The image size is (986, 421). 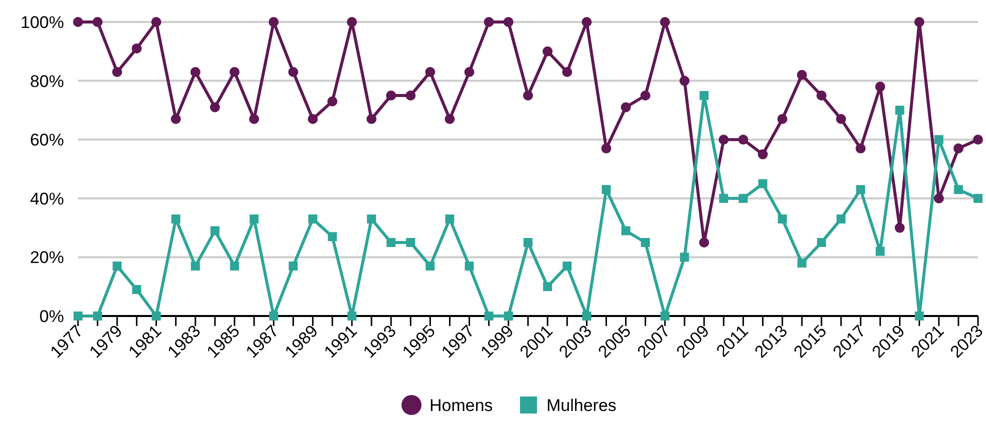 I want to click on legend-label: Mulheres, so click(x=581, y=405).